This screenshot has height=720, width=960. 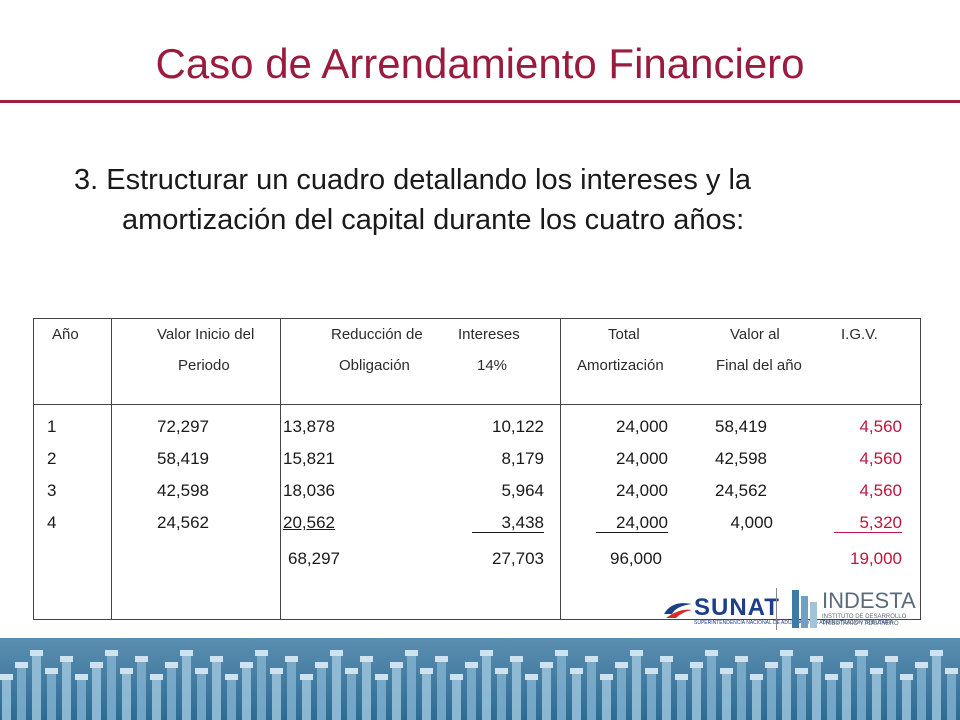 I want to click on table-cell: 58,419, so click(x=183, y=458).